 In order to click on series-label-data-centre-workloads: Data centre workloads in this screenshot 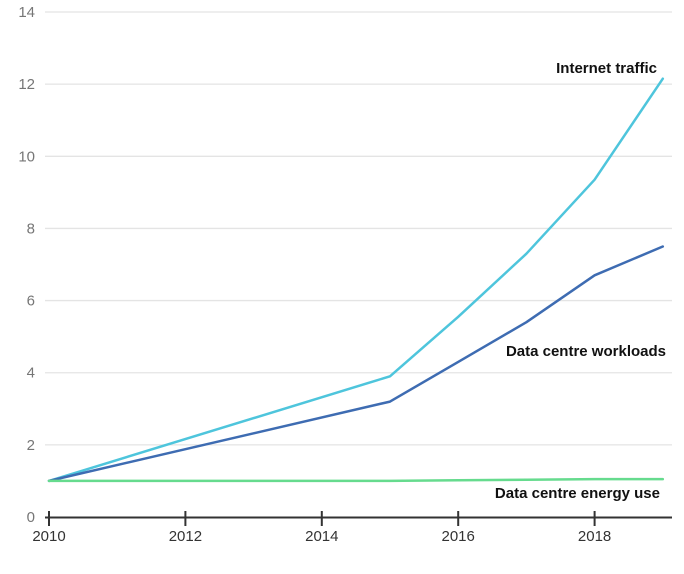, I will do `click(586, 351)`.